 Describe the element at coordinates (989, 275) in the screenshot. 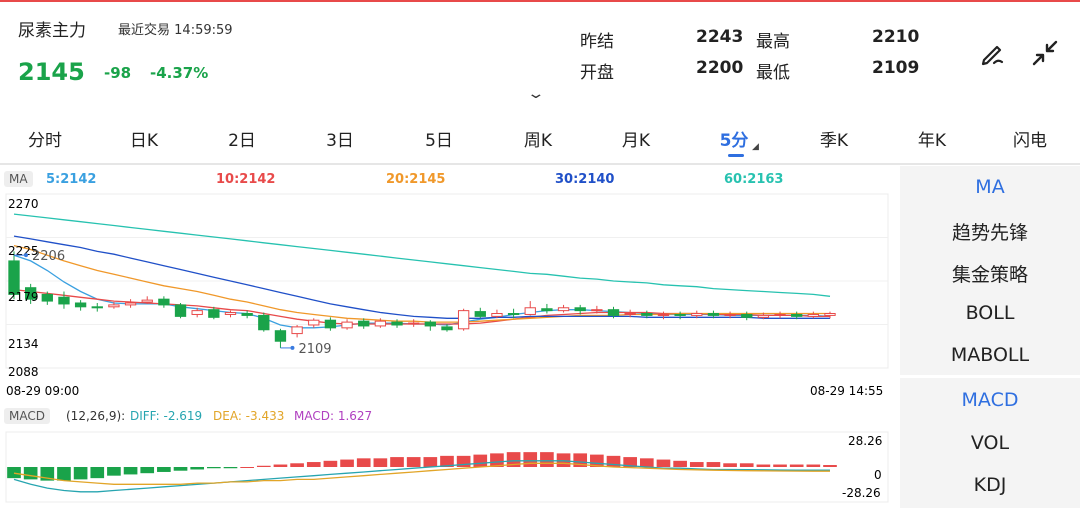

I see `indicator-gold-strategy: 集金策略` at that location.